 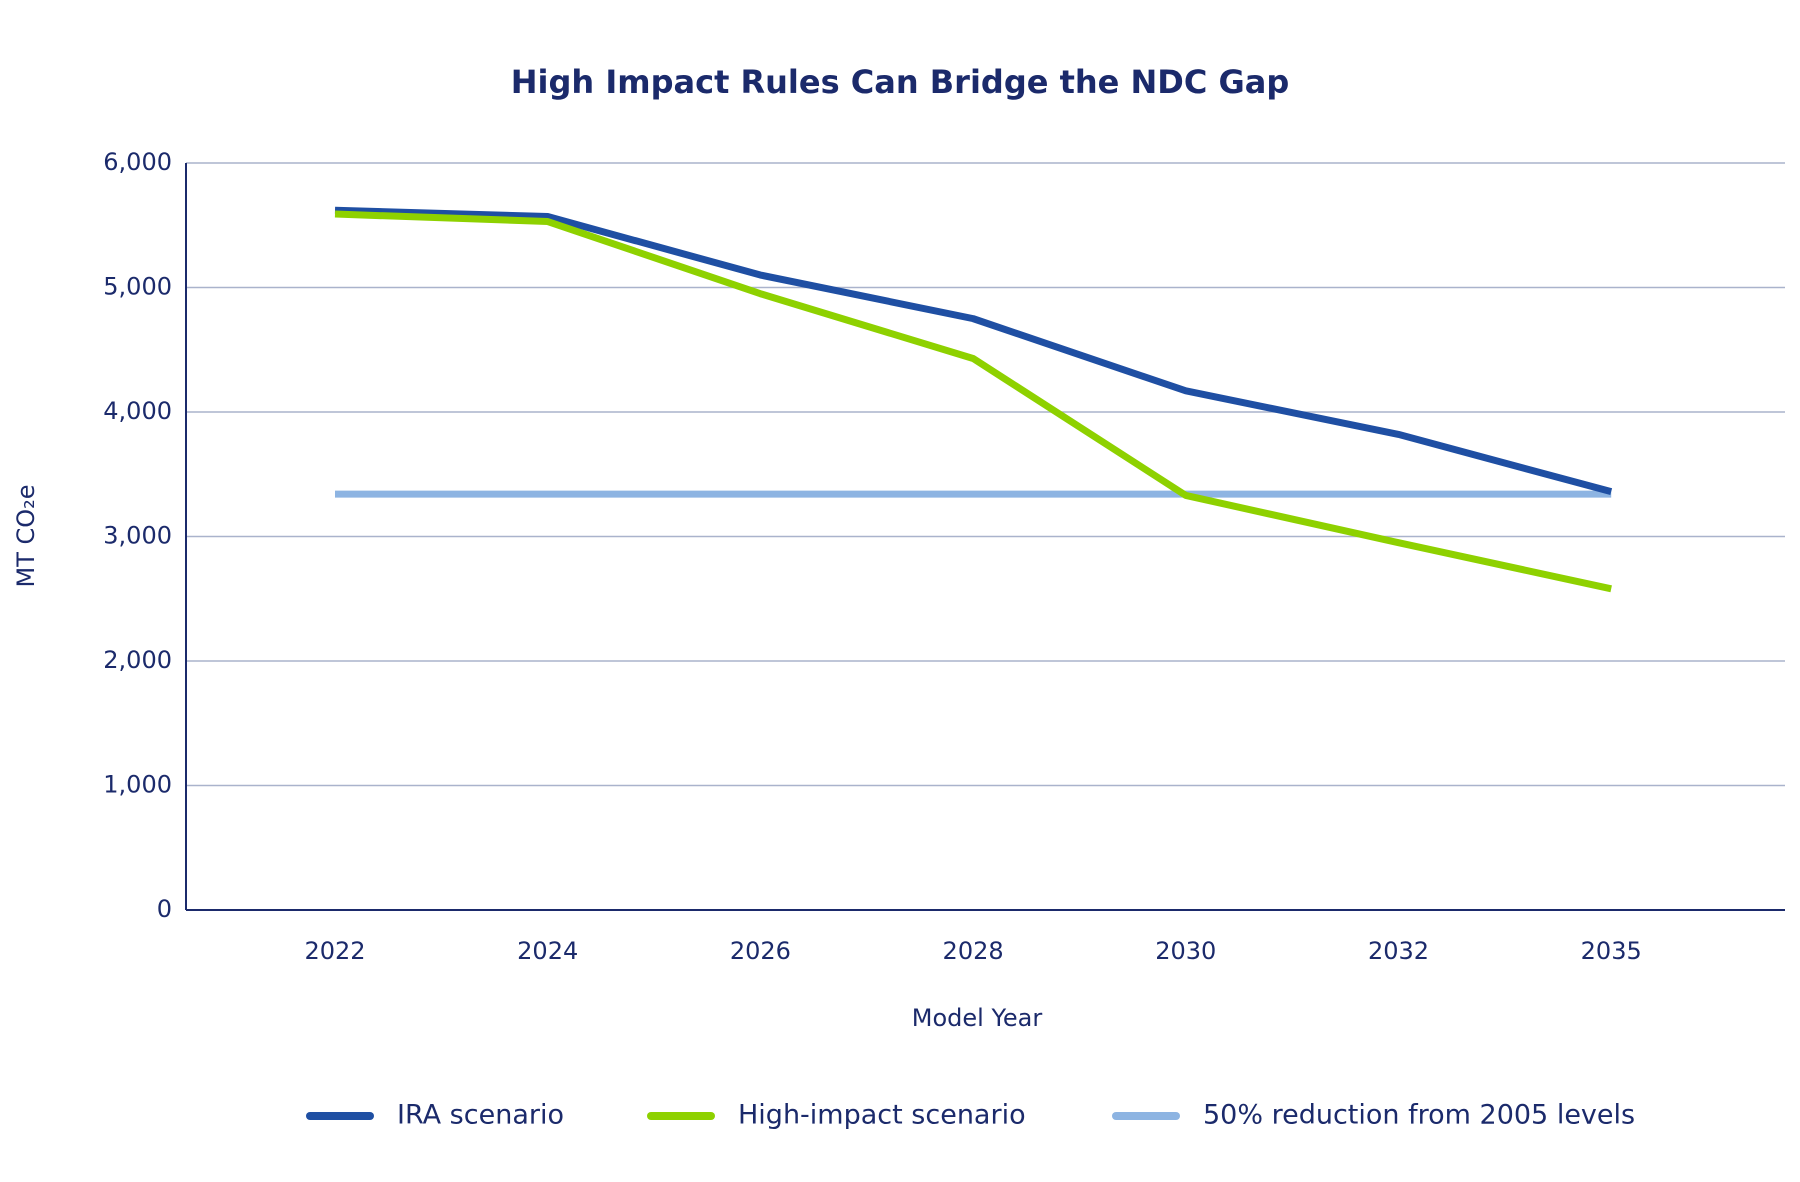 I want to click on y-axis-label: MT CO₂e, so click(x=26, y=535).